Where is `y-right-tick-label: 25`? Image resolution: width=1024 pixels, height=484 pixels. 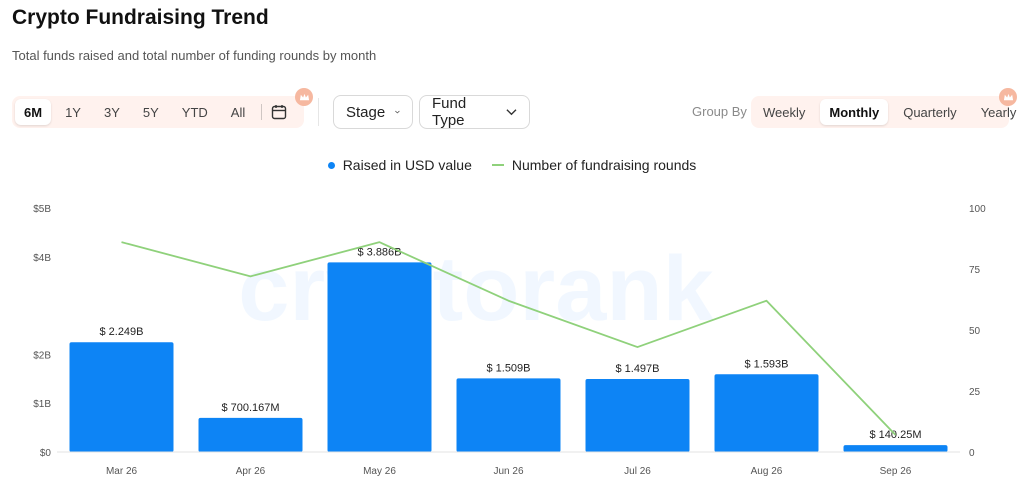 y-right-tick-label: 25 is located at coordinates (975, 392).